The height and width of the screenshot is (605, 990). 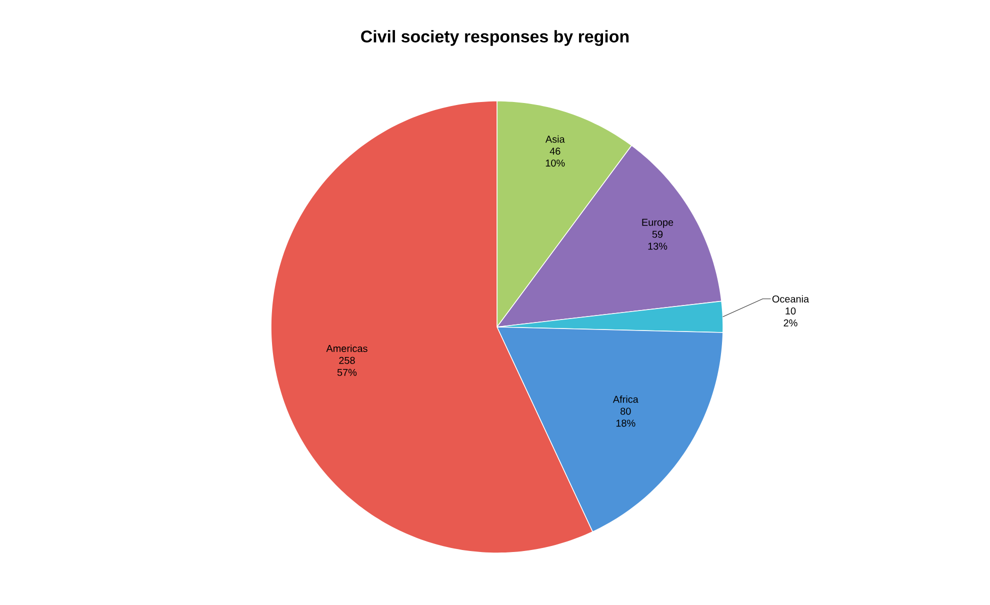 What do you see at coordinates (347, 360) in the screenshot?
I see `data-label: 258` at bounding box center [347, 360].